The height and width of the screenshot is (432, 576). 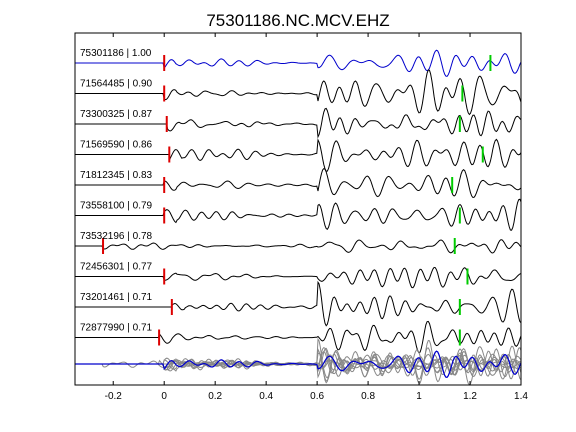 What do you see at coordinates (116, 236) in the screenshot?
I see `trace-label: 73532196 | 0.78` at bounding box center [116, 236].